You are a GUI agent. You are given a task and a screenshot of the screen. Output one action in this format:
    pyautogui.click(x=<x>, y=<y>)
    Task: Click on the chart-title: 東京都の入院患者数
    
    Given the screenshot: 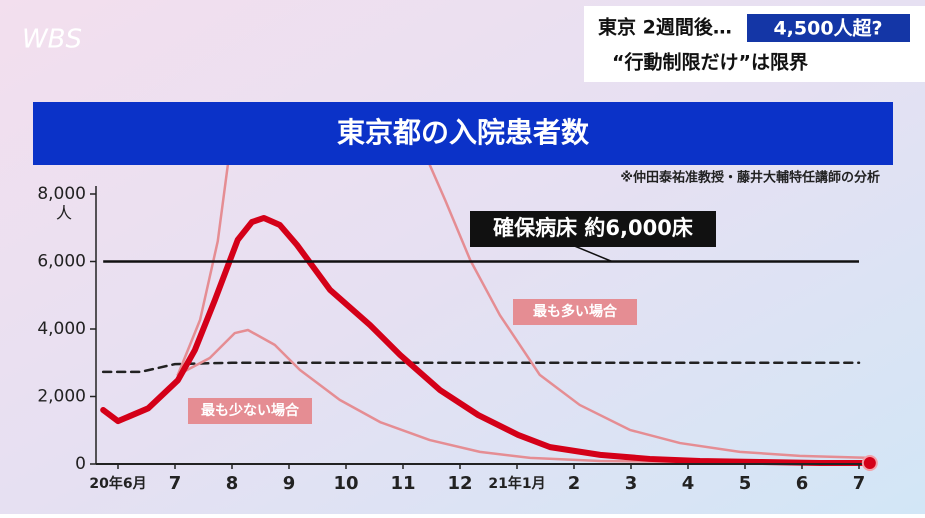 What is the action you would take?
    pyautogui.click(x=463, y=132)
    